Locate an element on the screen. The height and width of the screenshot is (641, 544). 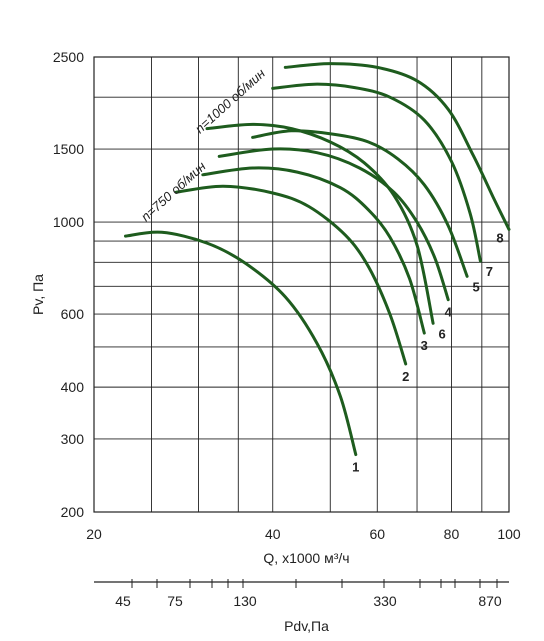
curve-label-5: 5 is located at coordinates (475, 286).